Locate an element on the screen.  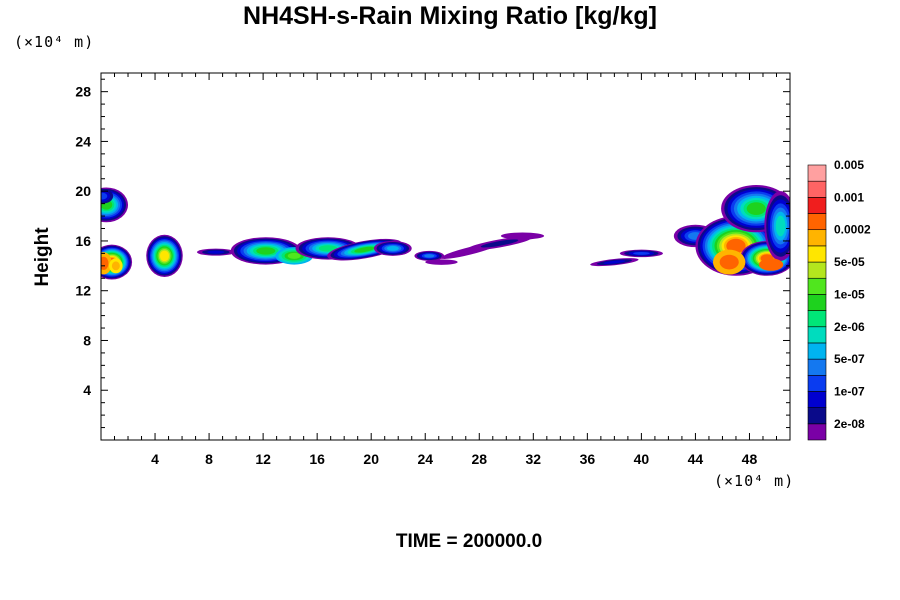
y-tick-label: 24 is located at coordinates (83, 141).